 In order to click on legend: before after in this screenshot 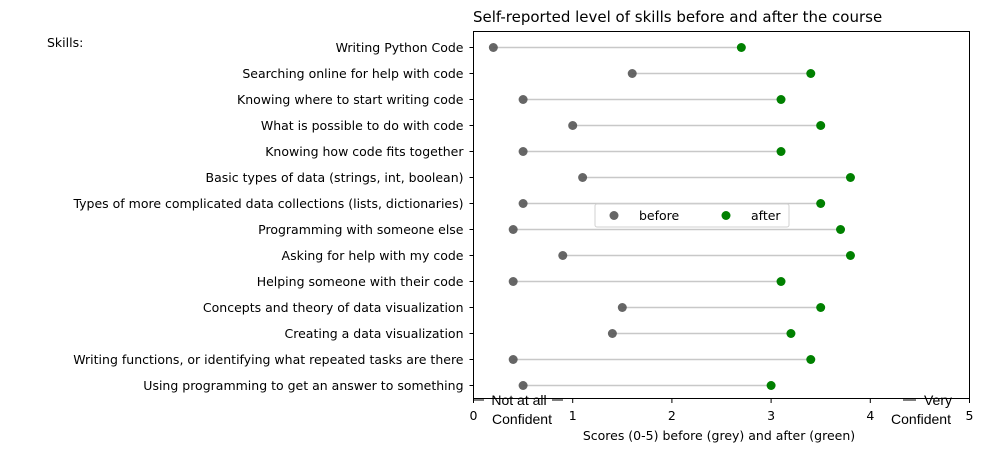, I will do `click(692, 215)`.